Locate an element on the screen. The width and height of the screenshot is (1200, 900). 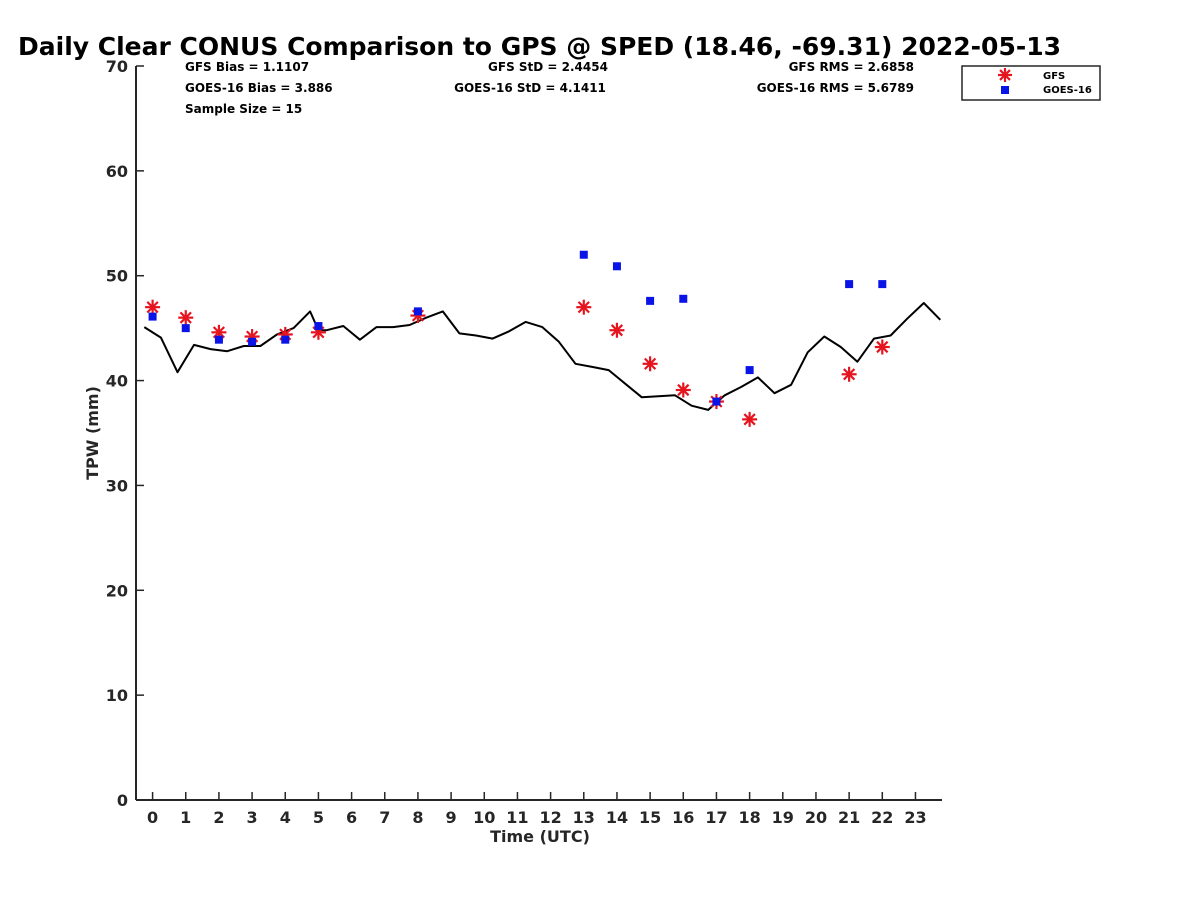
y-tick-label: 50 is located at coordinates (117, 276).